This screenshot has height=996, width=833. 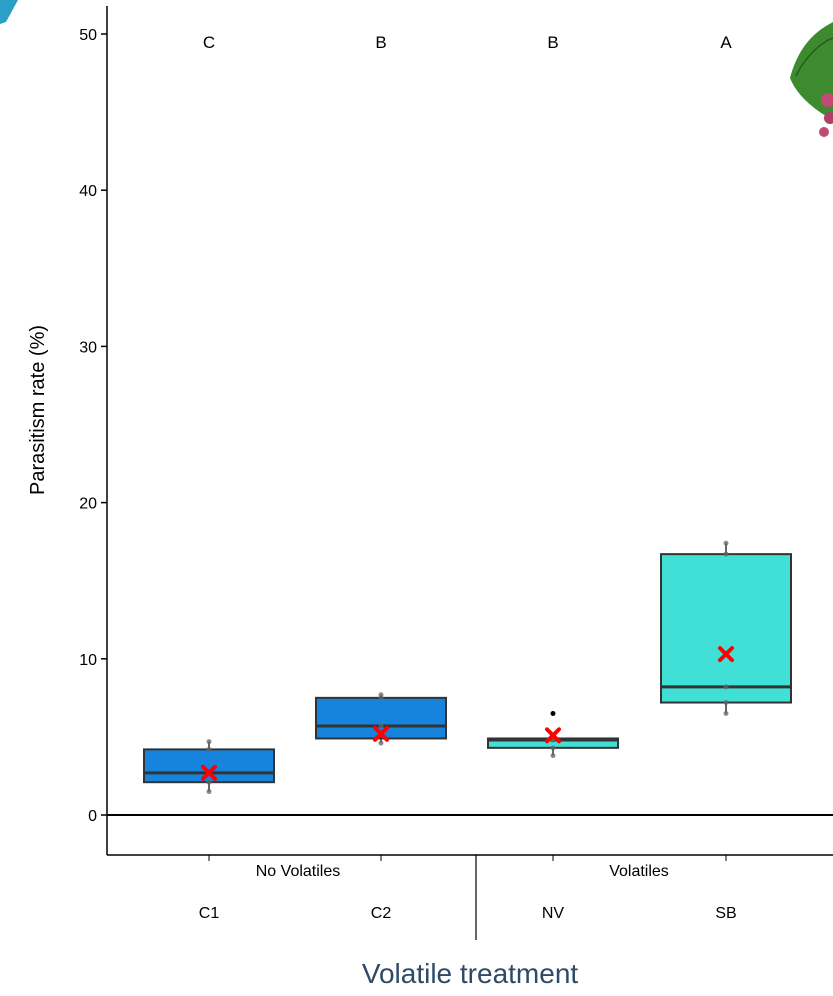 I want to click on y-tick-label: 0, so click(x=92, y=816).